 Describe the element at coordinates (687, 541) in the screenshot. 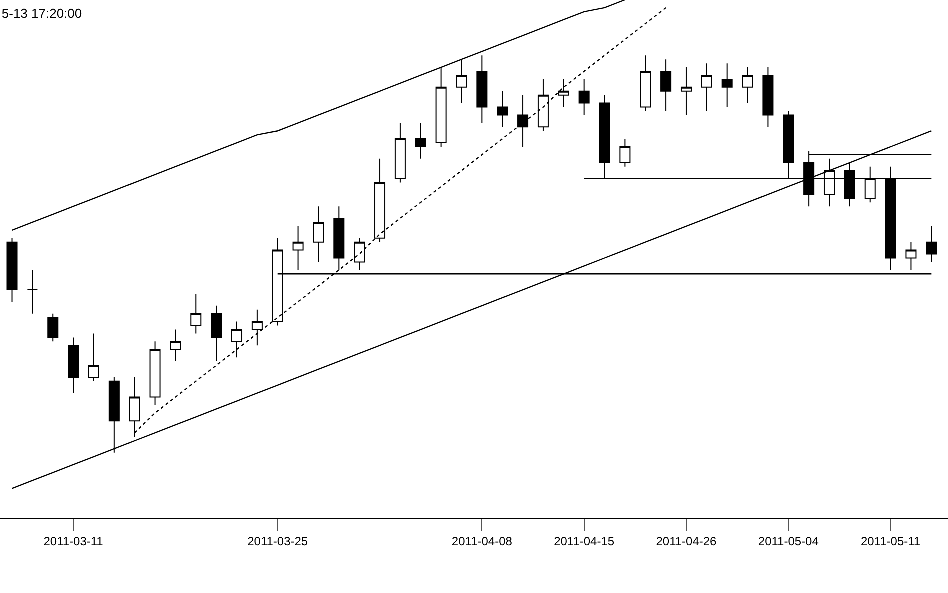

I see `x-tick-label: 2011-04-26` at that location.